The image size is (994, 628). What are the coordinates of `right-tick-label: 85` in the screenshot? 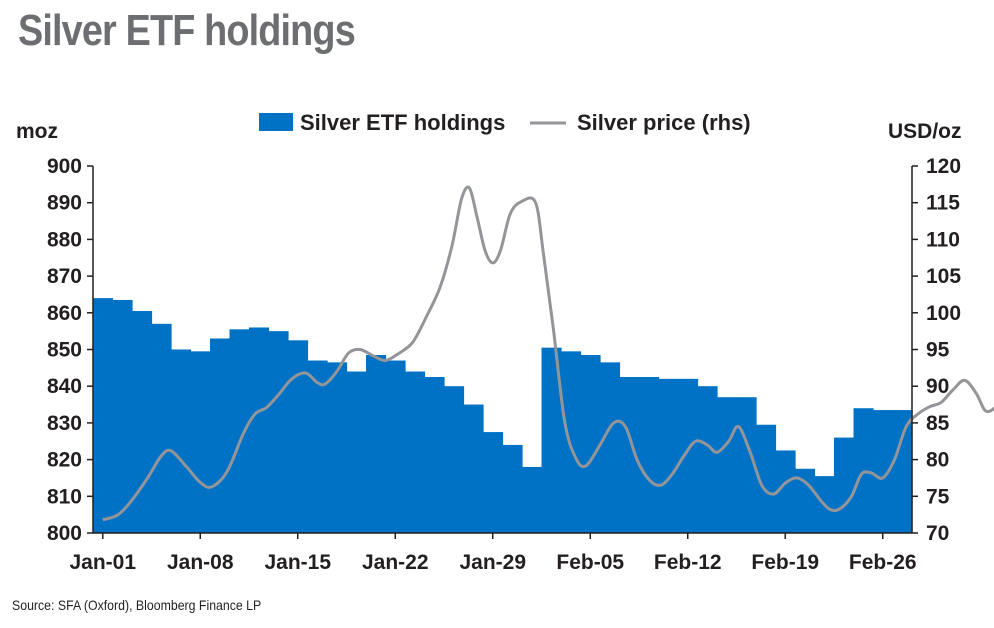 It's located at (938, 423).